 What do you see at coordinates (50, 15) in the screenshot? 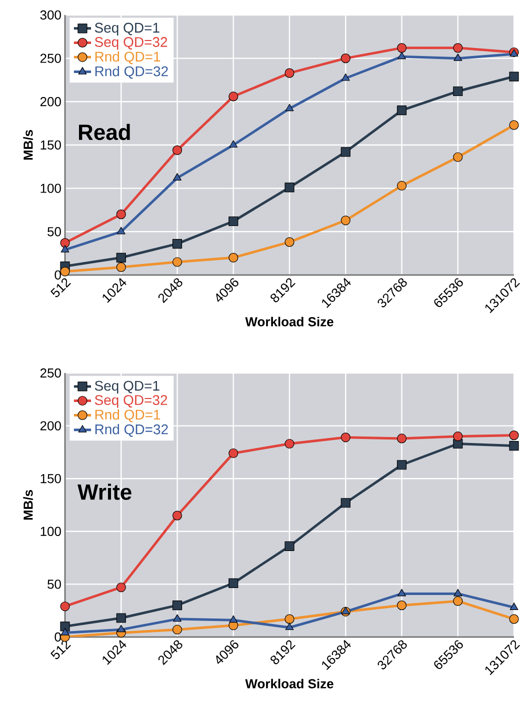
I see `y-tick-label: 300` at bounding box center [50, 15].